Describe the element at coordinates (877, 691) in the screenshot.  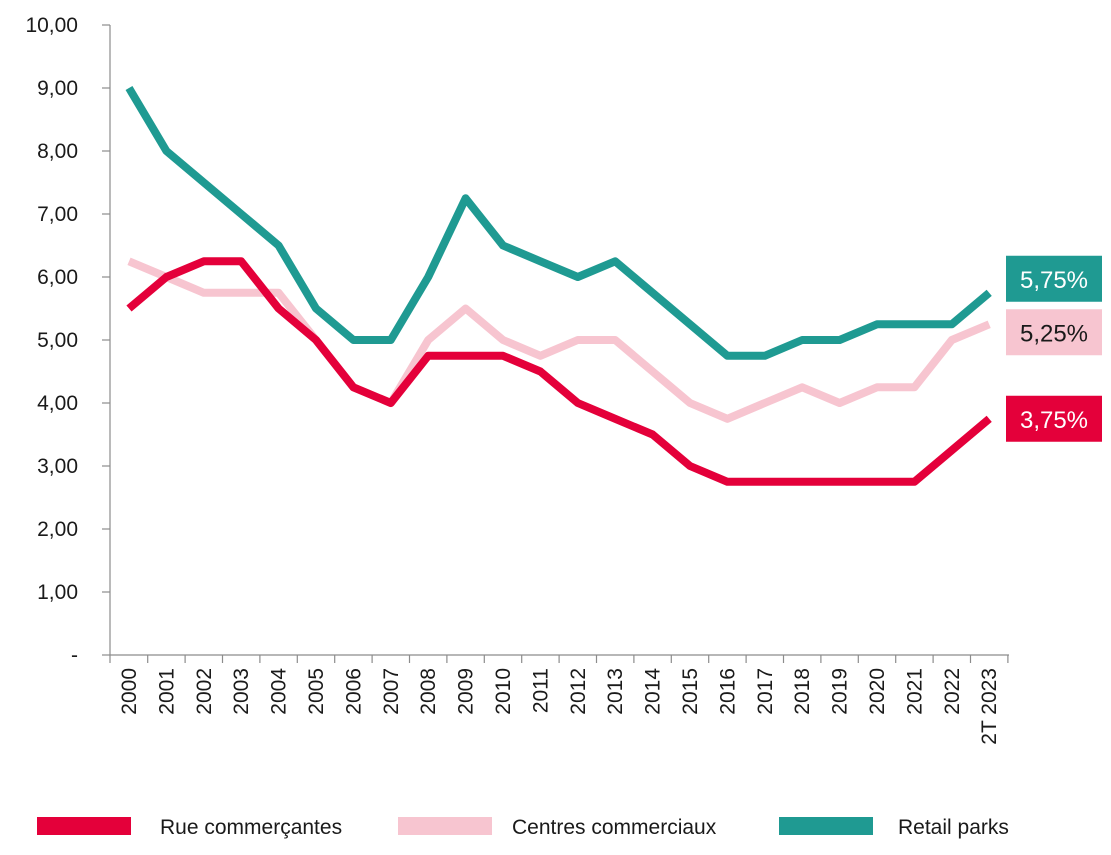
I see `x-tick-label: 2020` at that location.